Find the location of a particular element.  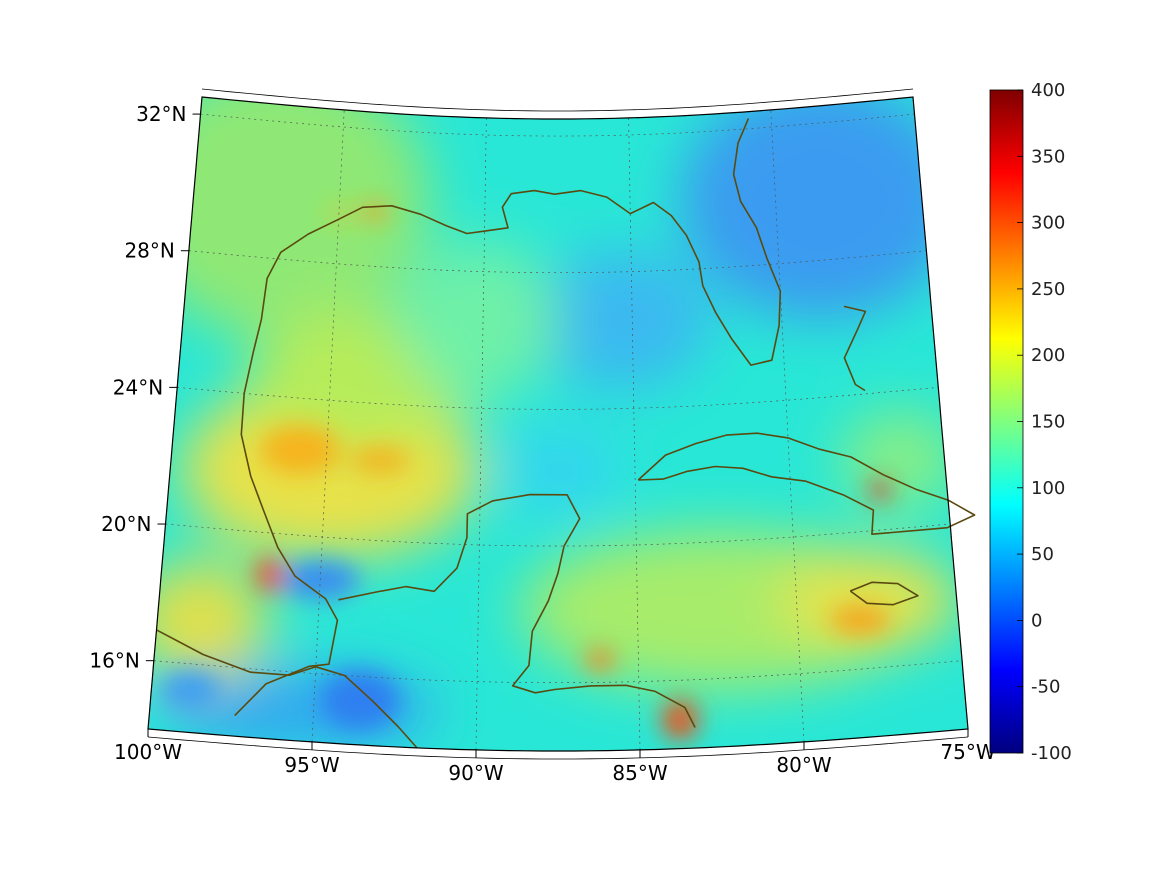

colorbar-tick-label: 250 is located at coordinates (1048, 289).